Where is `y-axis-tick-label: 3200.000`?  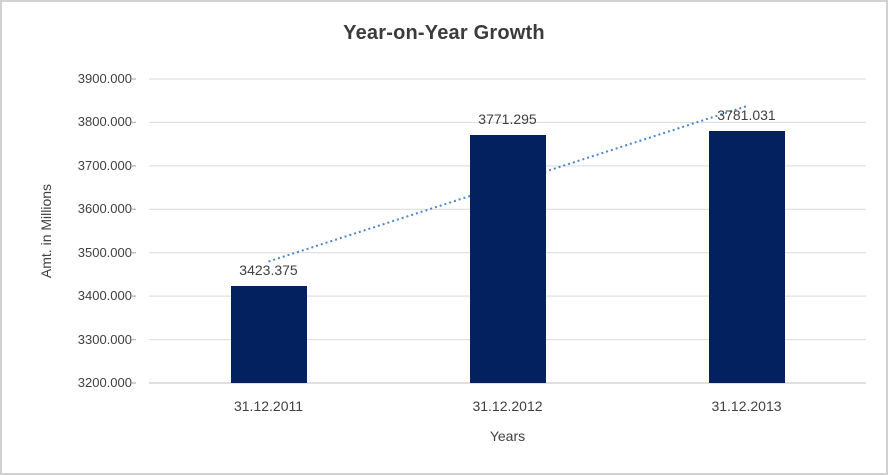
y-axis-tick-label: 3200.000 is located at coordinates (104, 382).